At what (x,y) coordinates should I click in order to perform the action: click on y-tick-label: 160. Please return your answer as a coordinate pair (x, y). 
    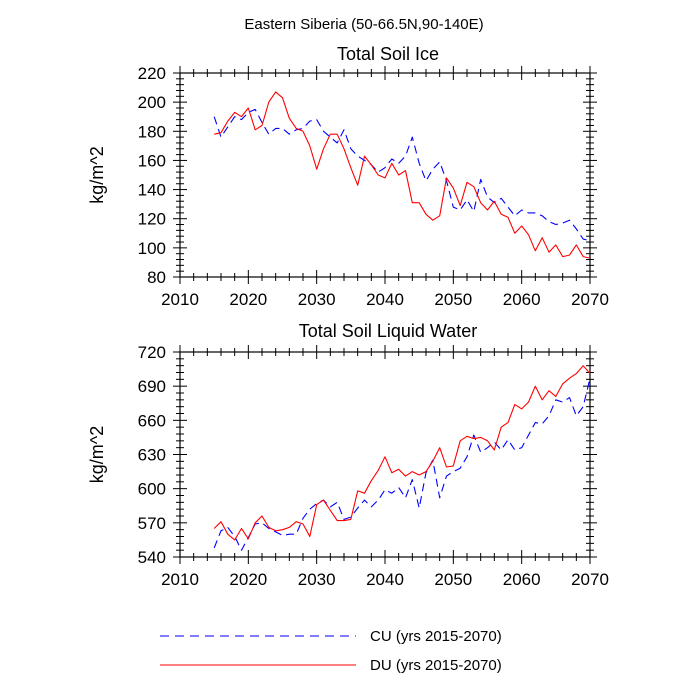
    Looking at the image, I should click on (152, 160).